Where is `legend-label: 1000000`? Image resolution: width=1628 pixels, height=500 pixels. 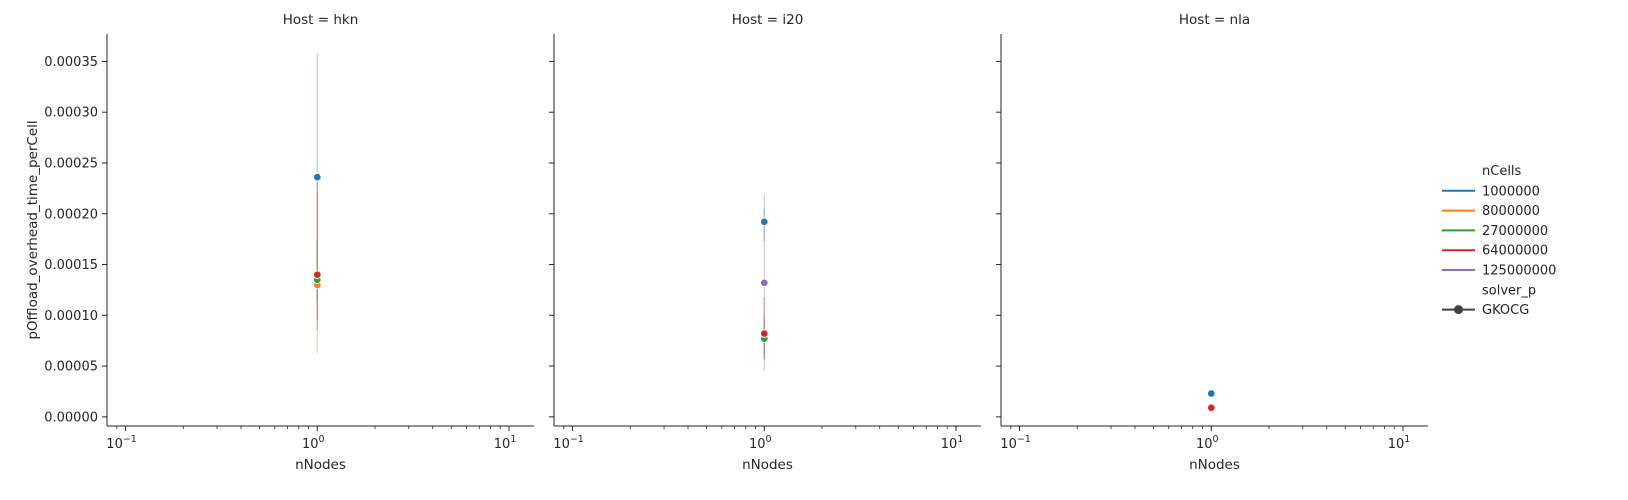 legend-label: 1000000 is located at coordinates (1511, 191).